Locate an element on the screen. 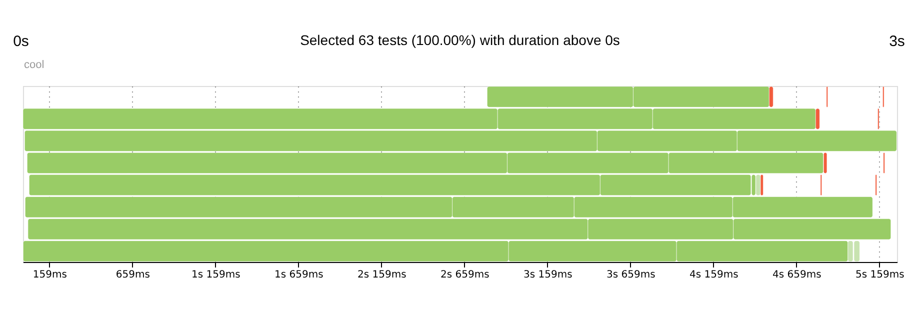 This screenshot has height=322, width=922. chart-title: Selected 63 tests (100.00%) with duration above 0s is located at coordinates (460, 40).